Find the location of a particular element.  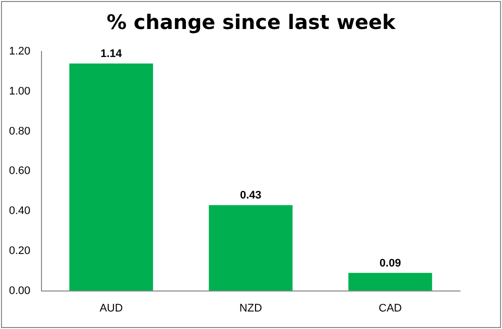

y-tick-label: 0.80 is located at coordinates (19, 131).